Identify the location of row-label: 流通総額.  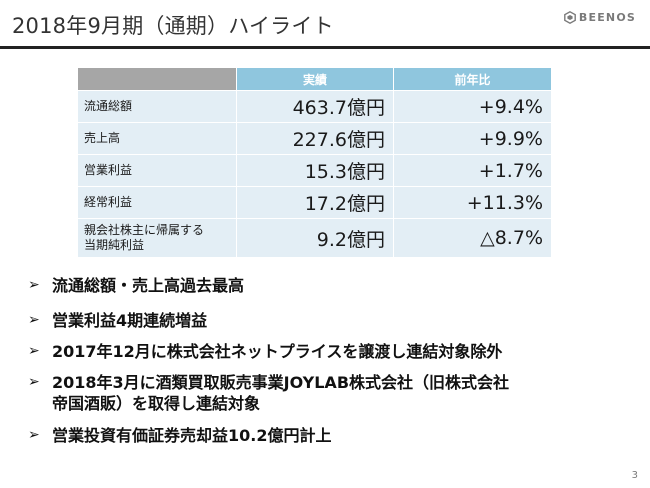
(157, 106).